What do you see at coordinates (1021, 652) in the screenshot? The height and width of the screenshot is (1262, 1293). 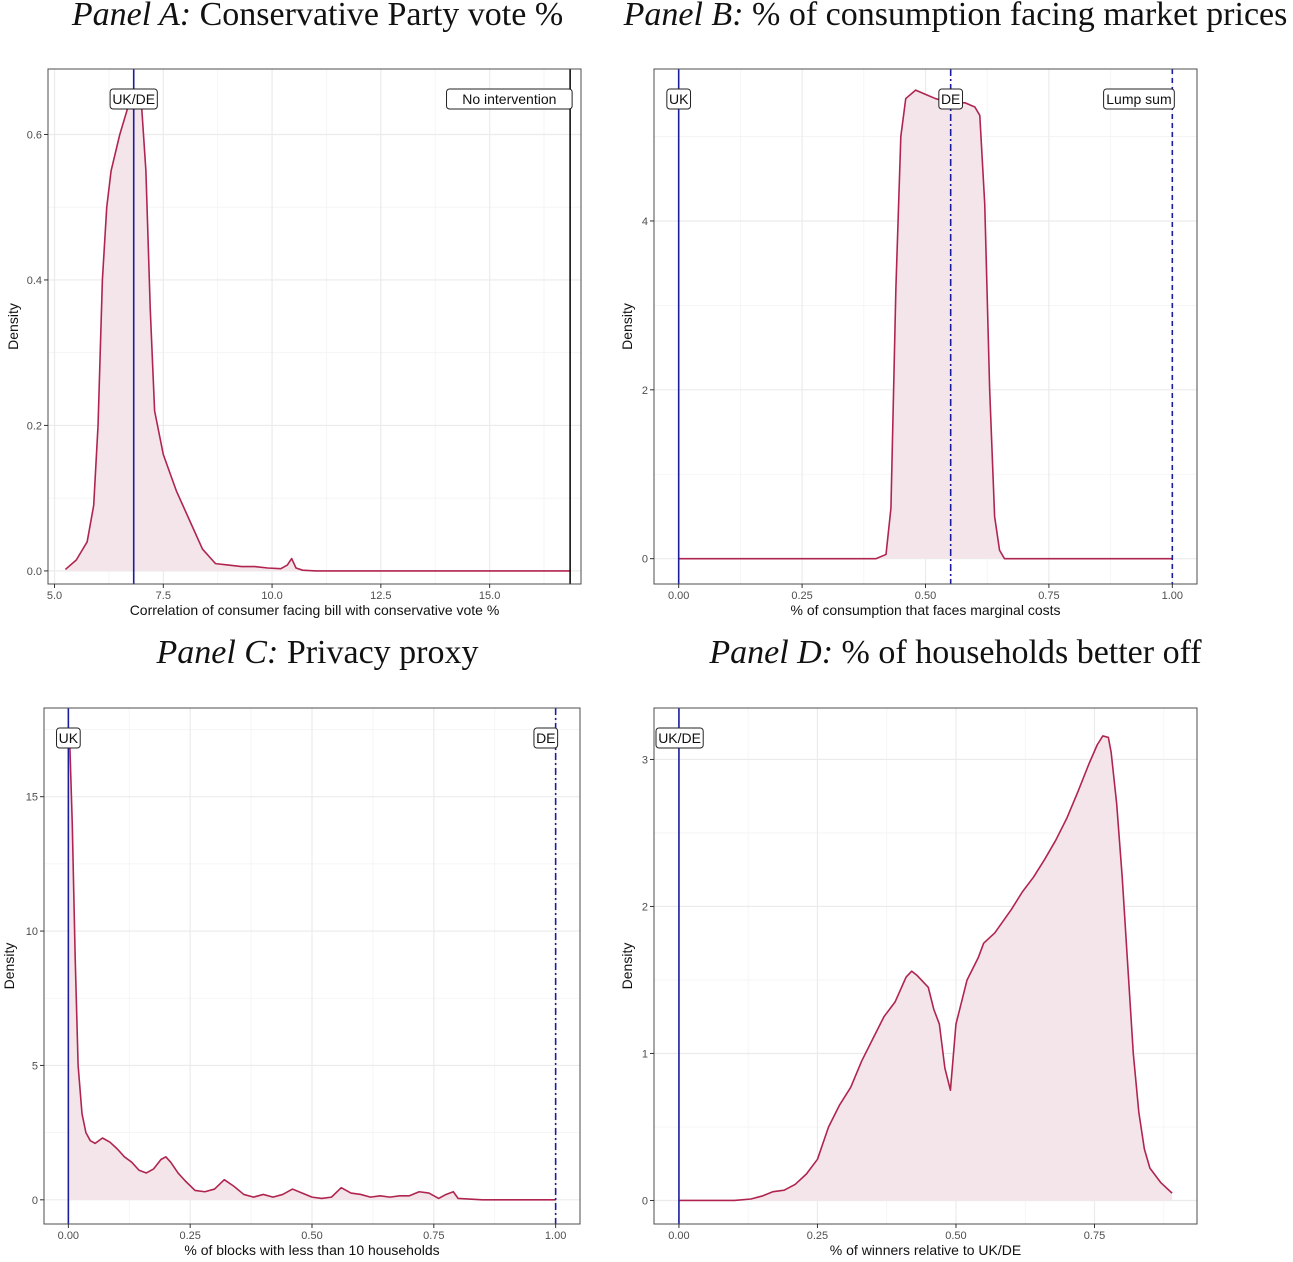 I see `panel-title-text: % of households better off` at bounding box center [1021, 652].